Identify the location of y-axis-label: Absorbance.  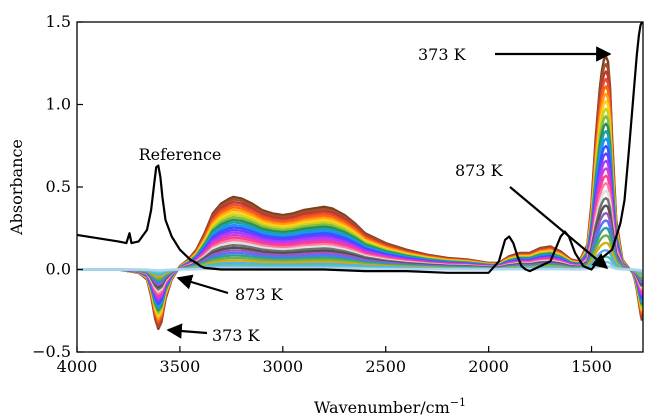
(16, 187).